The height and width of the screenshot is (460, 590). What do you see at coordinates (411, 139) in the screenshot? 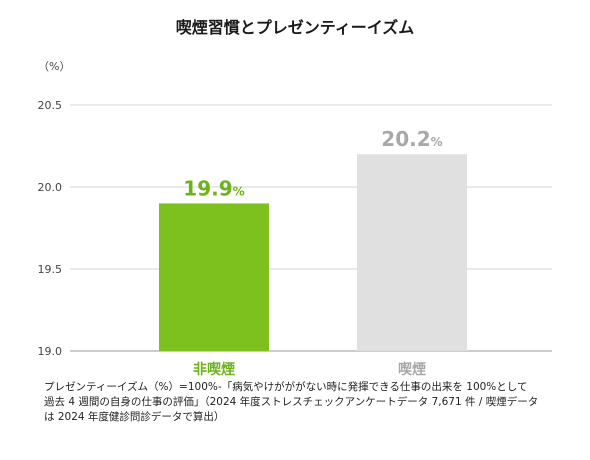
I see `data-label: 20.2%` at bounding box center [411, 139].